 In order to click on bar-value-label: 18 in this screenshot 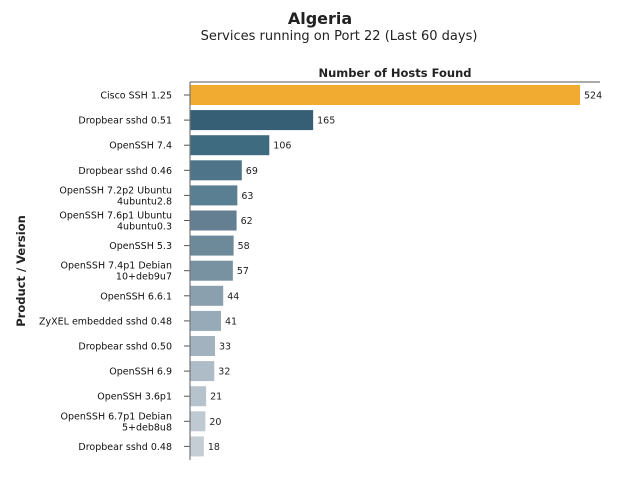, I will do `click(214, 447)`.